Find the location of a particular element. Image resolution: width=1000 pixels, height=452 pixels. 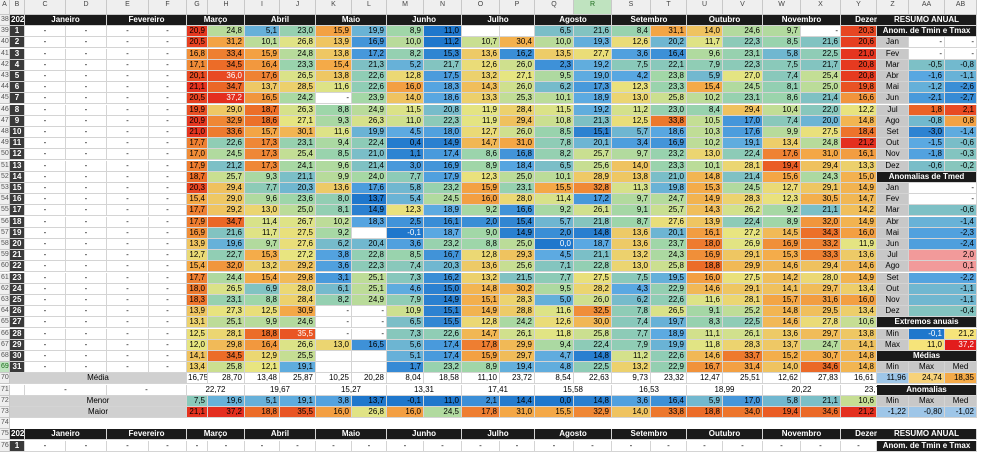

temp-cell: 23,3 is located at coordinates (669, 166).